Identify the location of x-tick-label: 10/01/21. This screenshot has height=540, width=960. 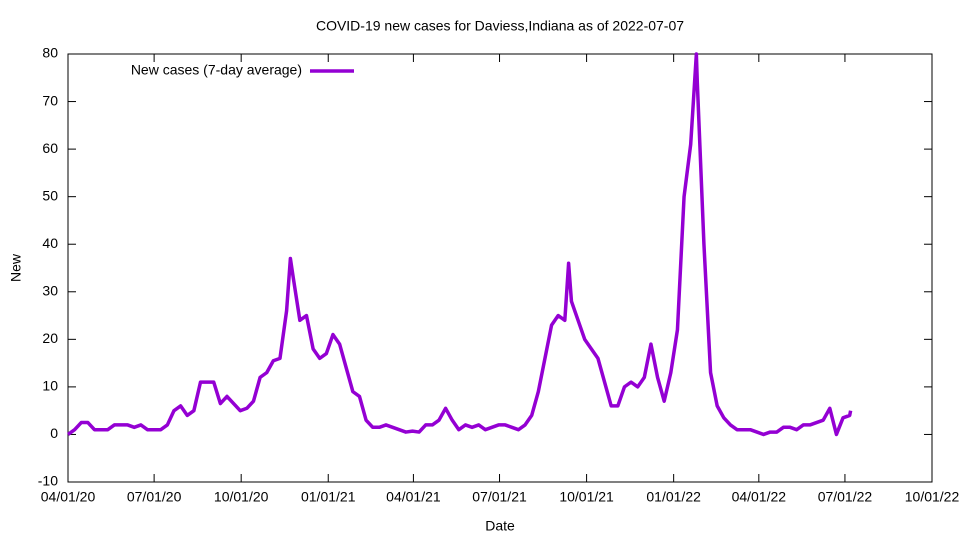
(586, 497).